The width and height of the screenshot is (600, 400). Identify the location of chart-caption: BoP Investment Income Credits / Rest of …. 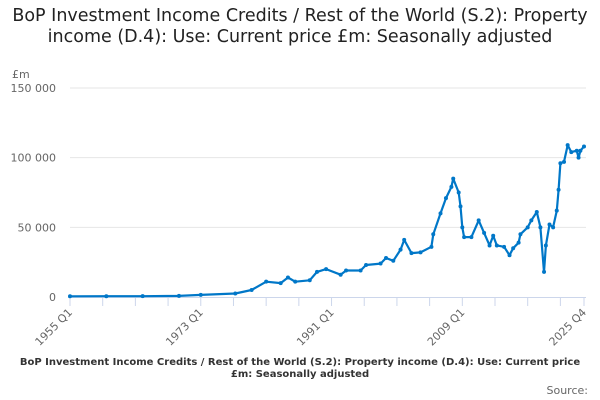
(300, 368).